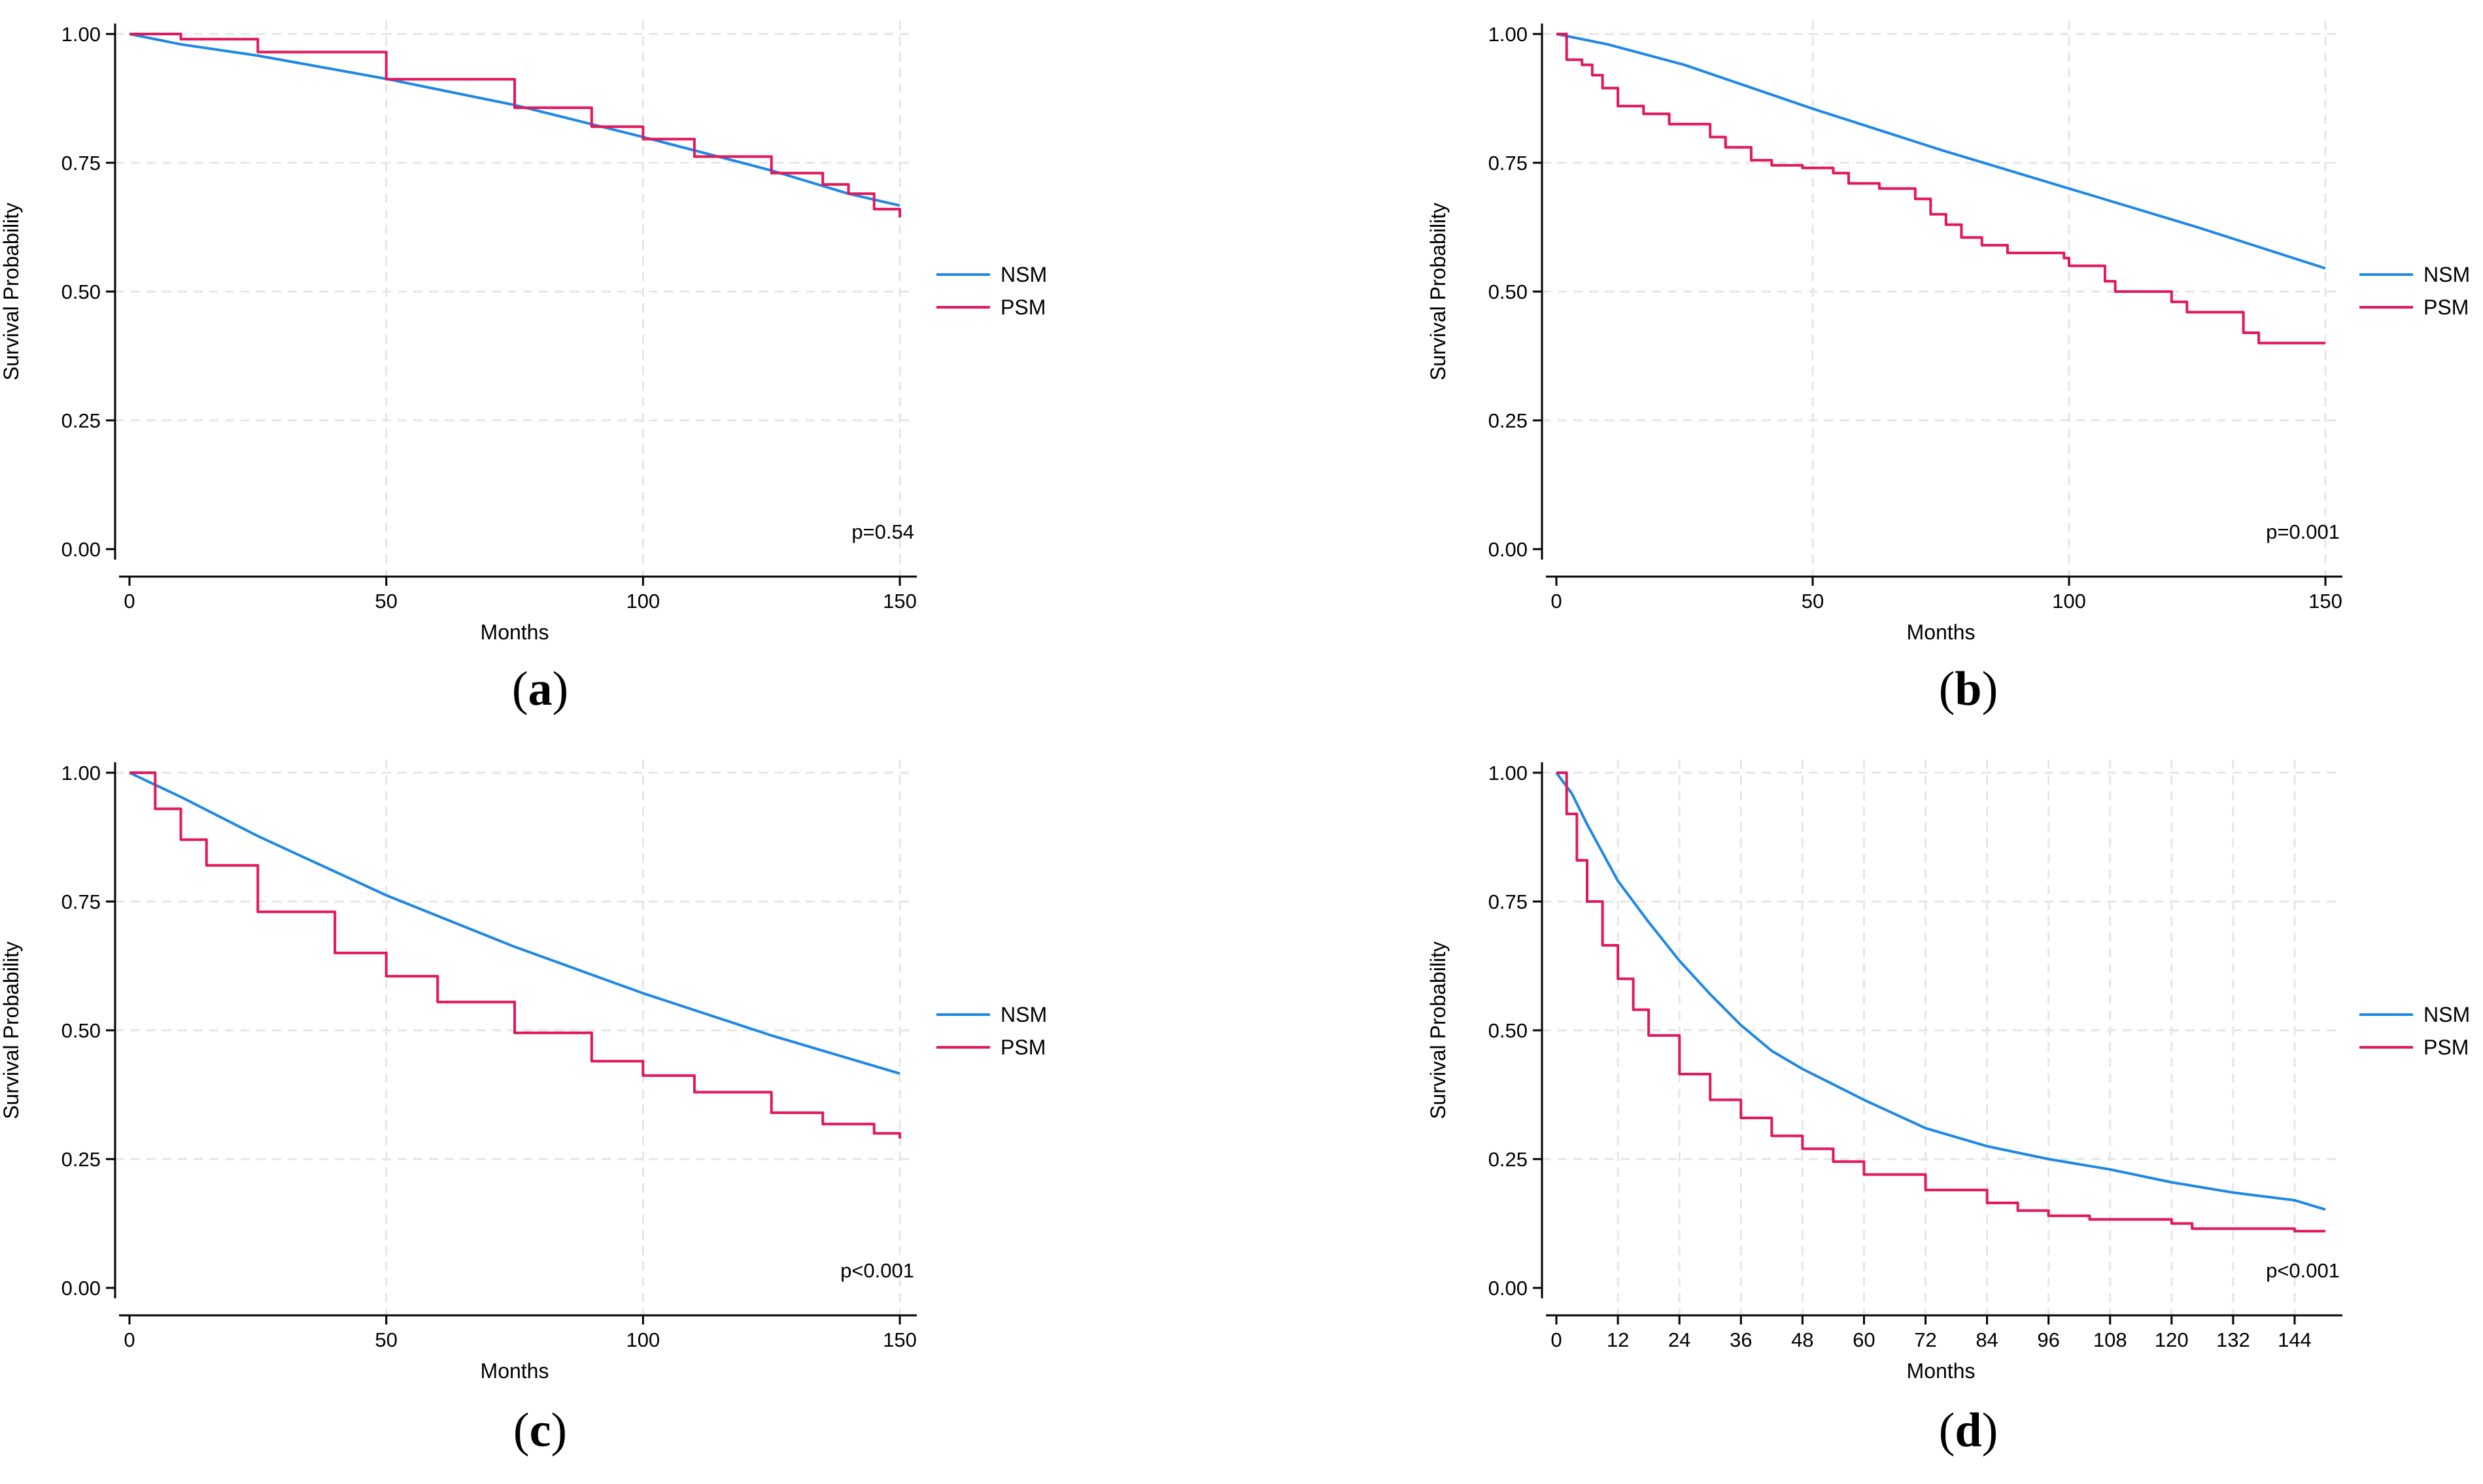  What do you see at coordinates (1679, 1339) in the screenshot?
I see `x-tick-label: 24` at bounding box center [1679, 1339].